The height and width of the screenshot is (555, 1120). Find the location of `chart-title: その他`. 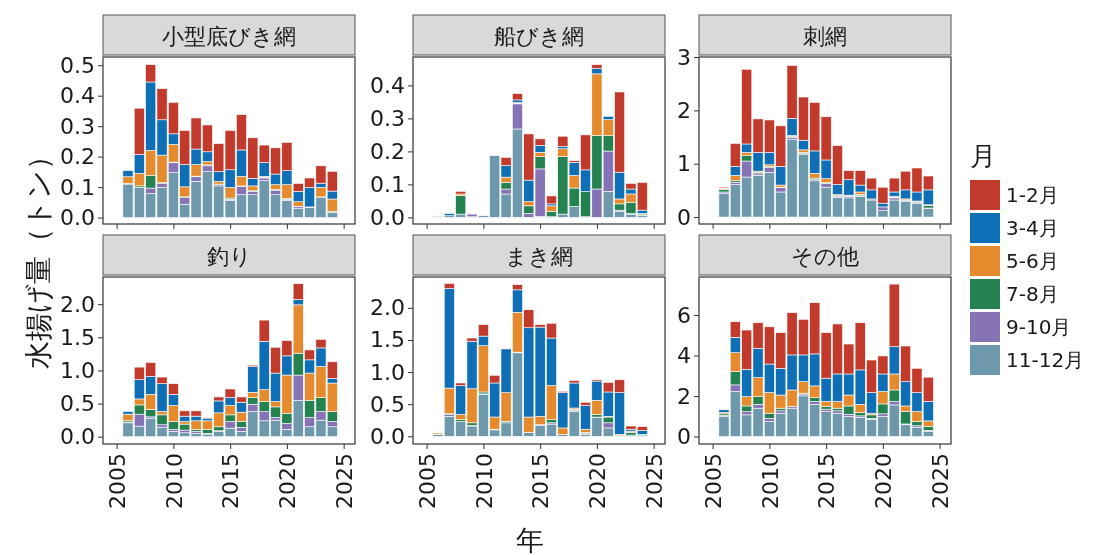

chart-title: その他 is located at coordinates (825, 256).